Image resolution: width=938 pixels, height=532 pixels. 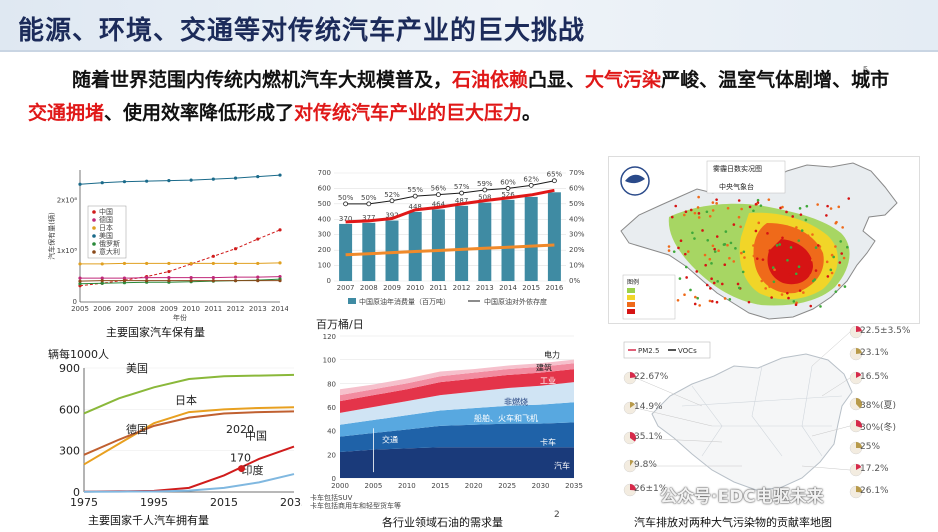 What do you see at coordinates (80, 309) in the screenshot?
I see `x-tick-label: 2005` at bounding box center [80, 309].